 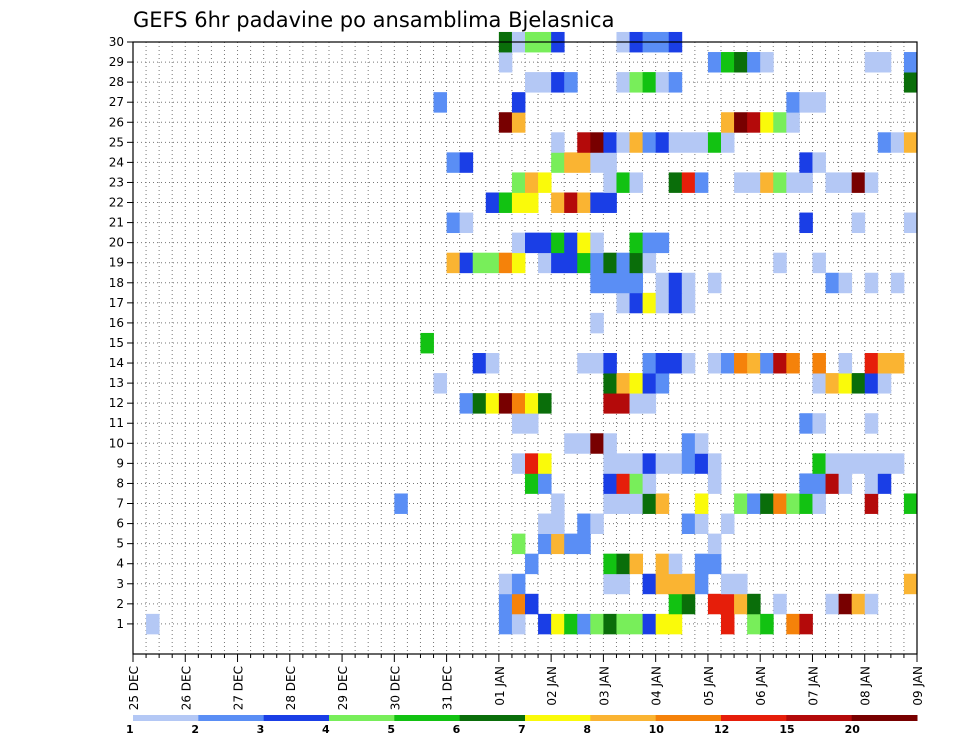 I want to click on y-tick-label: 11, so click(x=116, y=423).